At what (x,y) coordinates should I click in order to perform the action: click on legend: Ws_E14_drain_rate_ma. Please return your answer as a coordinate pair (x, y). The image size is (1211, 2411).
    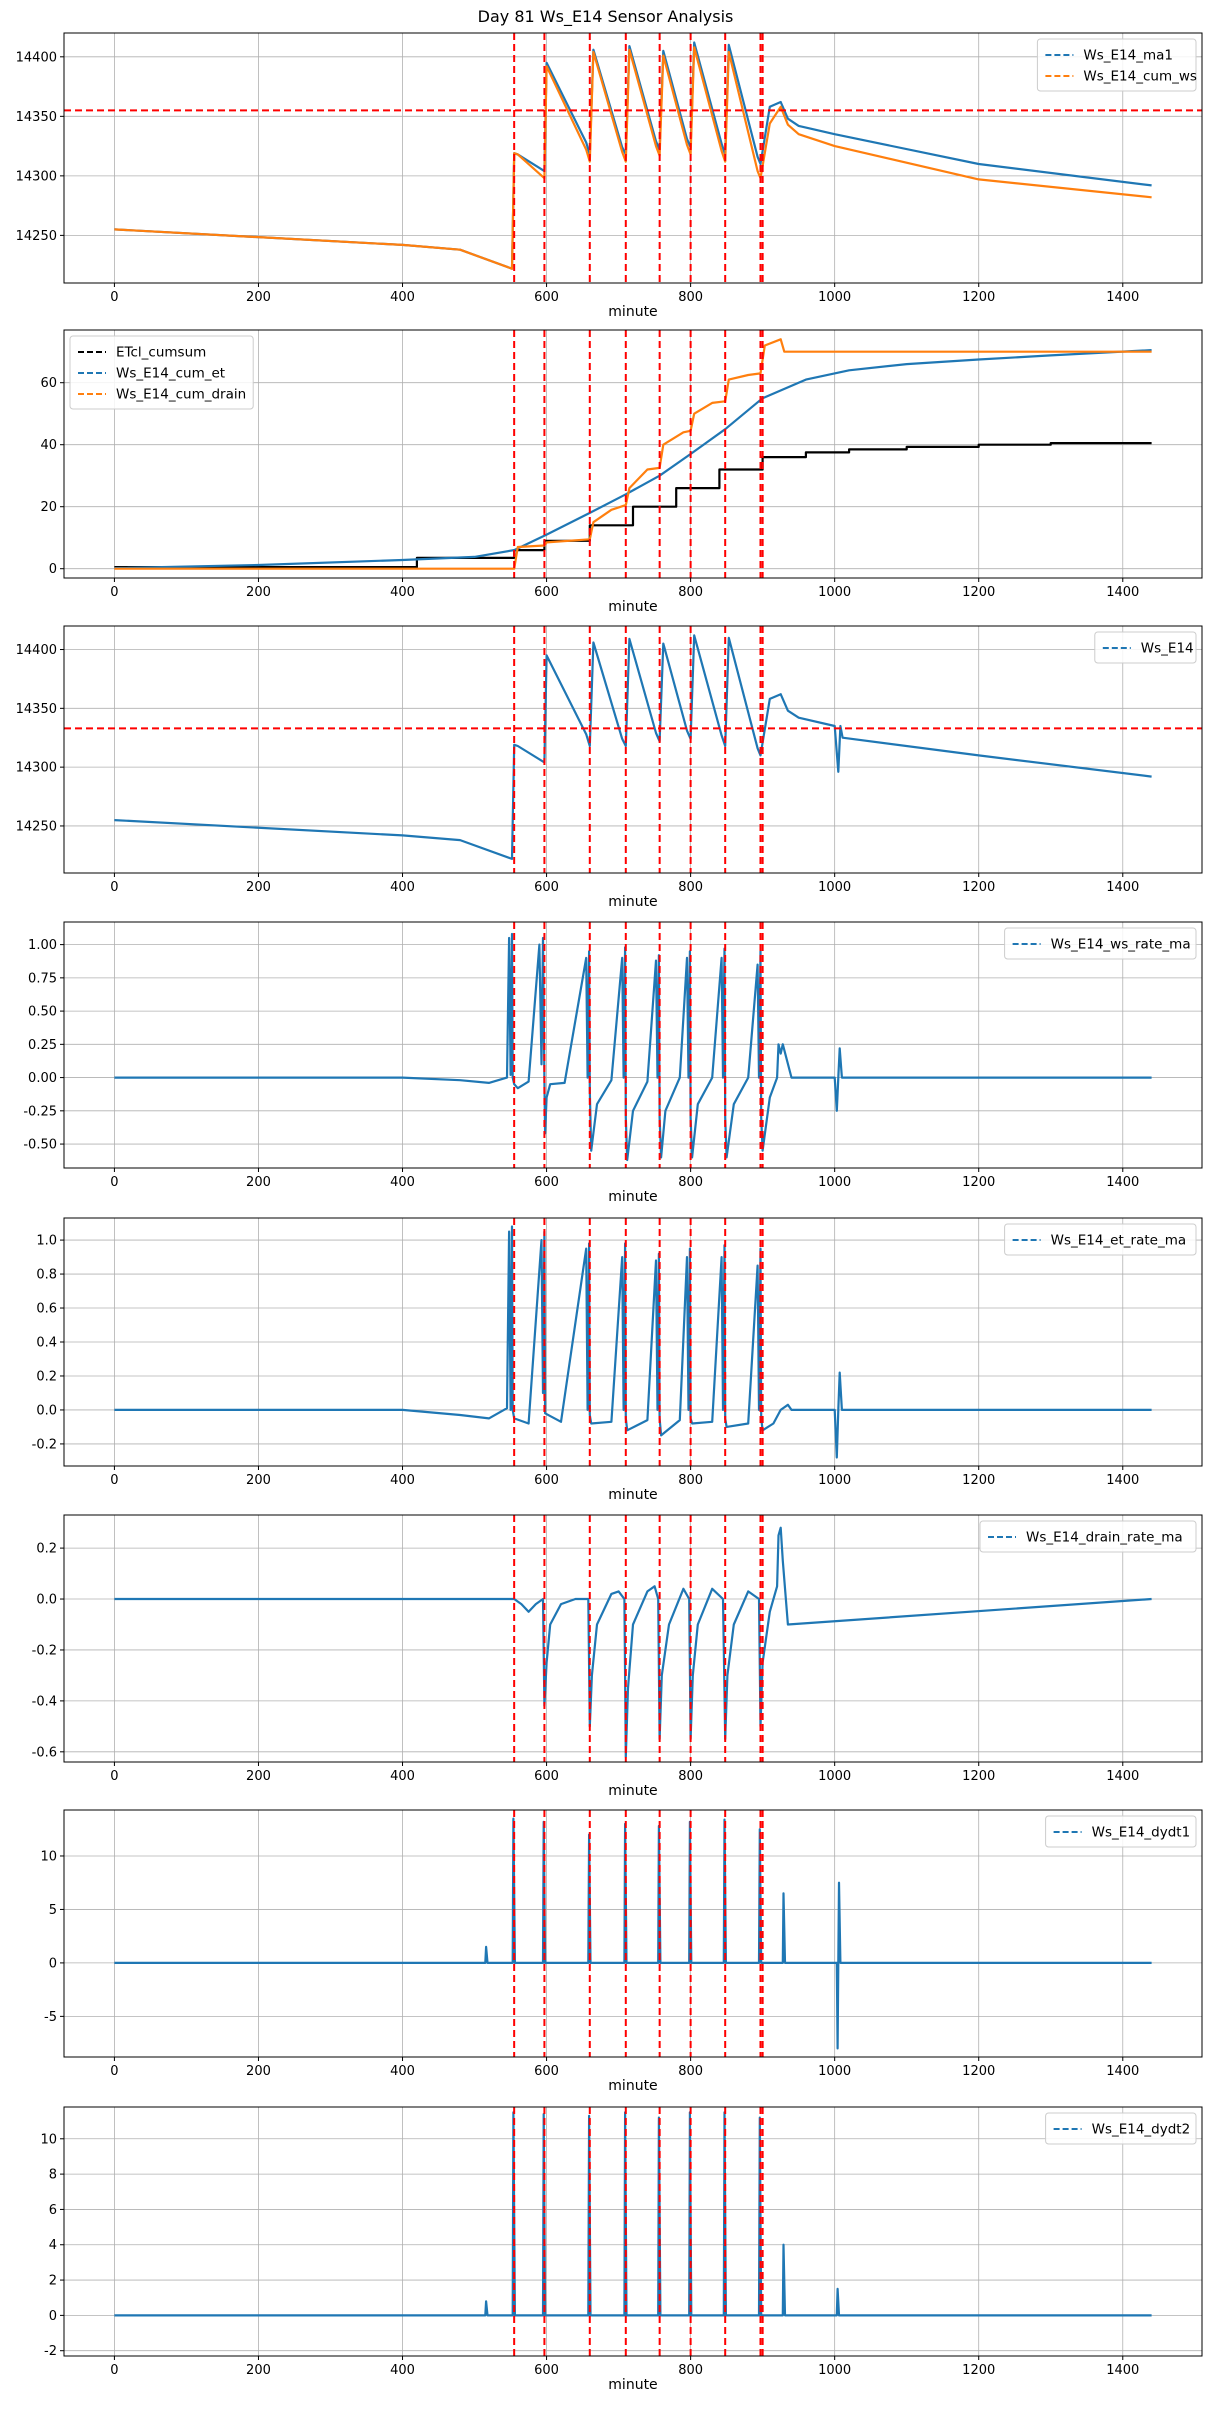
    Looking at the image, I should click on (1088, 1536).